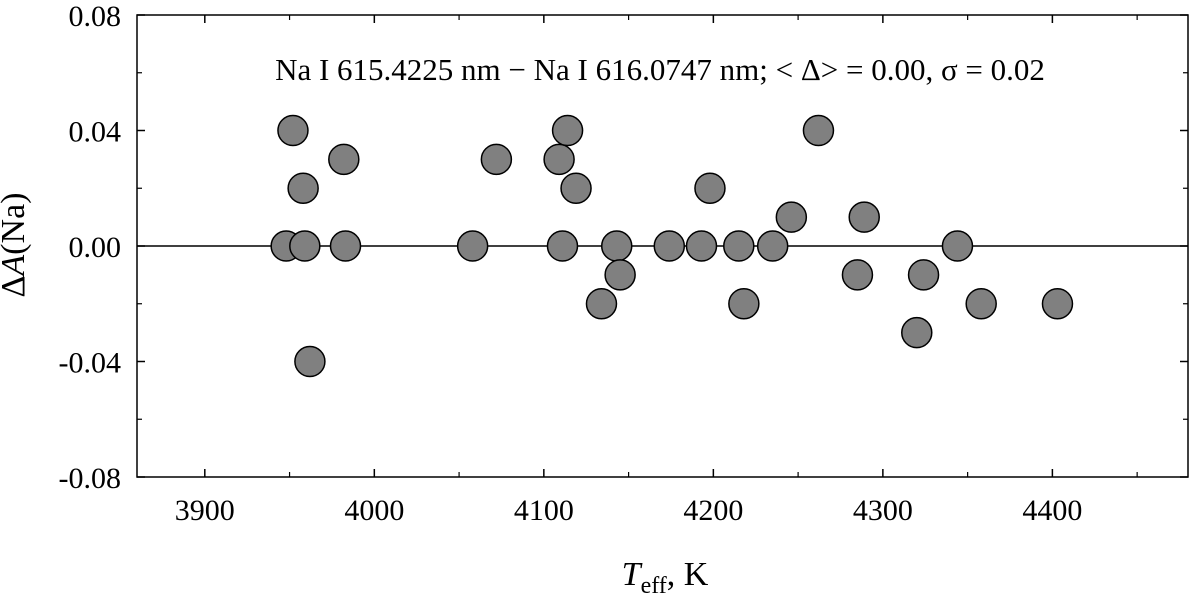 The height and width of the screenshot is (594, 1200). What do you see at coordinates (90, 478) in the screenshot?
I see `y-tick-label: -0.08` at bounding box center [90, 478].